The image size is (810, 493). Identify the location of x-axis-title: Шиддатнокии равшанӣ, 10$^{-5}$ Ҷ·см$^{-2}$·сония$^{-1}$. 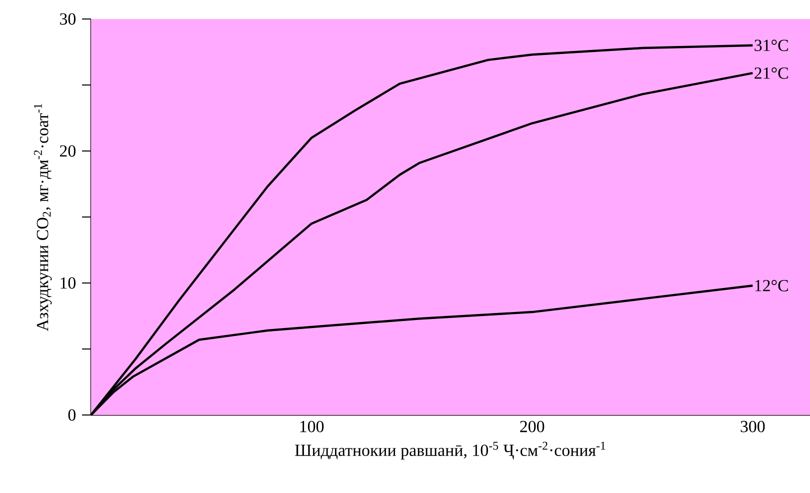
(450, 451).